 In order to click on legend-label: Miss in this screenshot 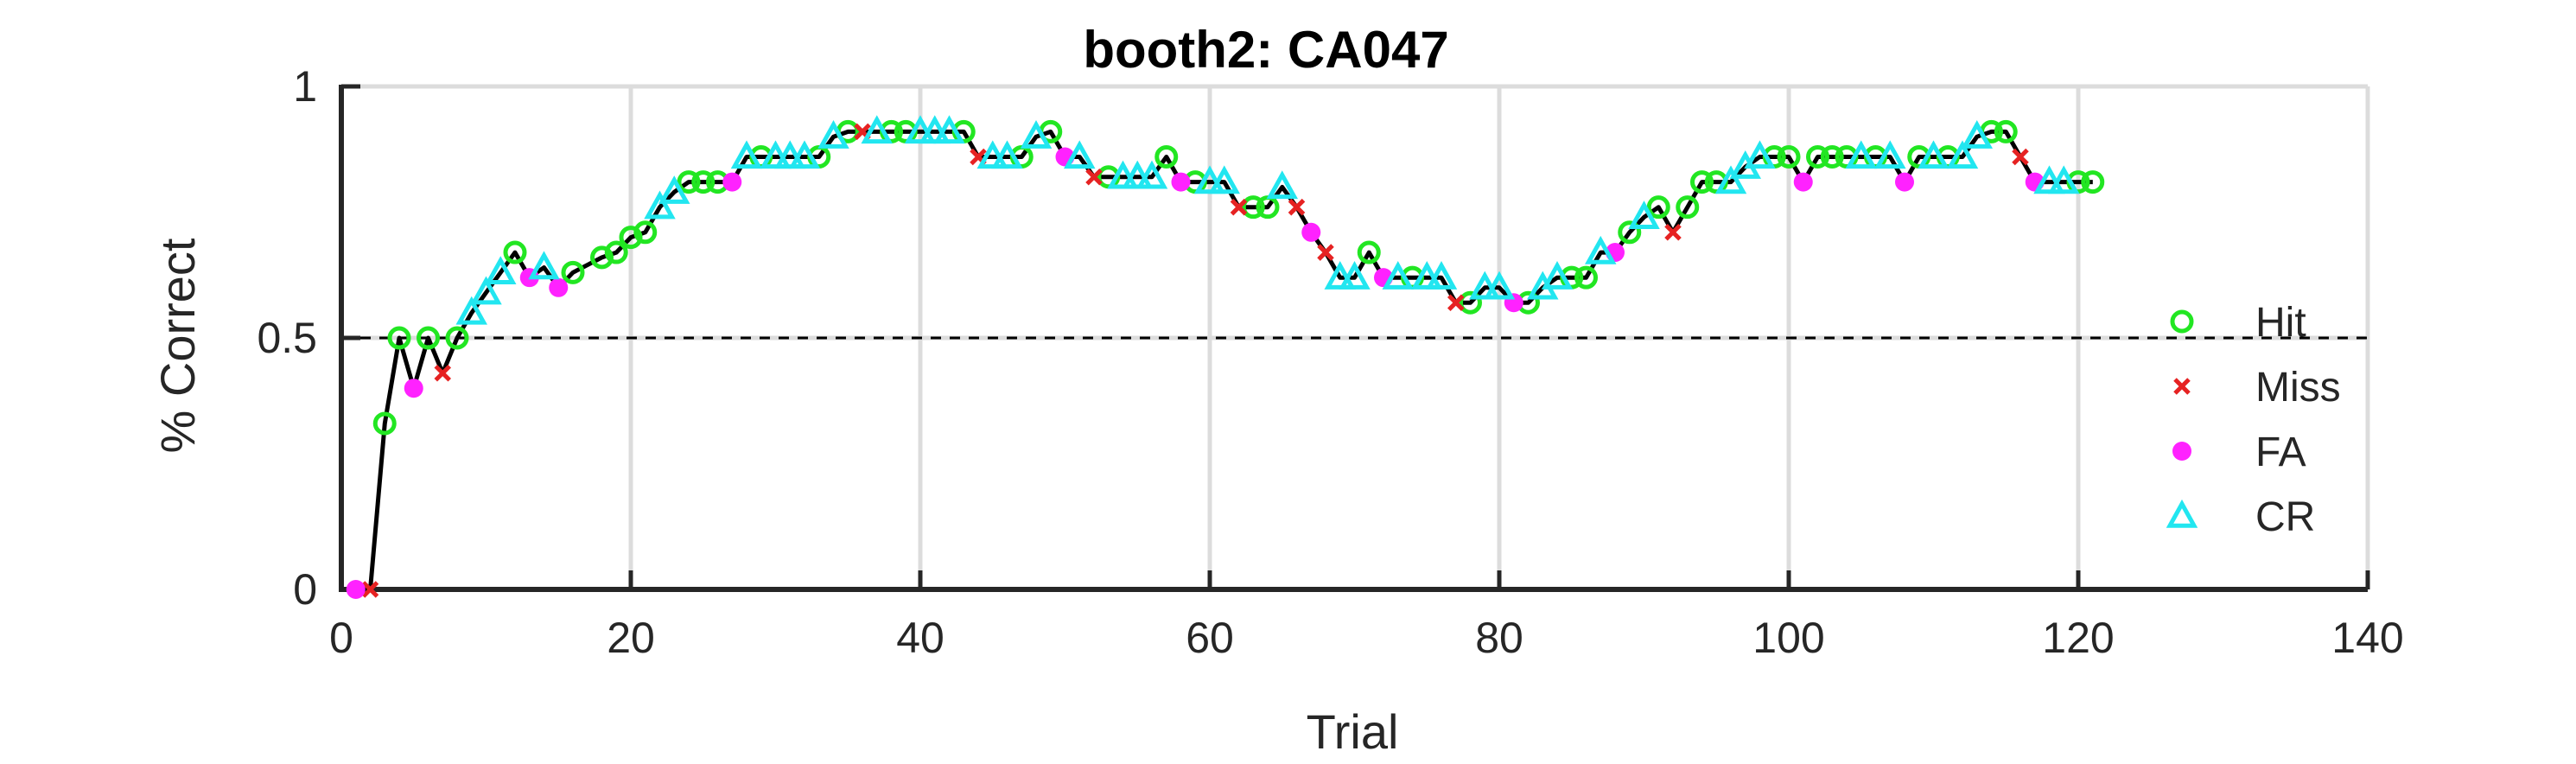, I will do `click(2298, 388)`.